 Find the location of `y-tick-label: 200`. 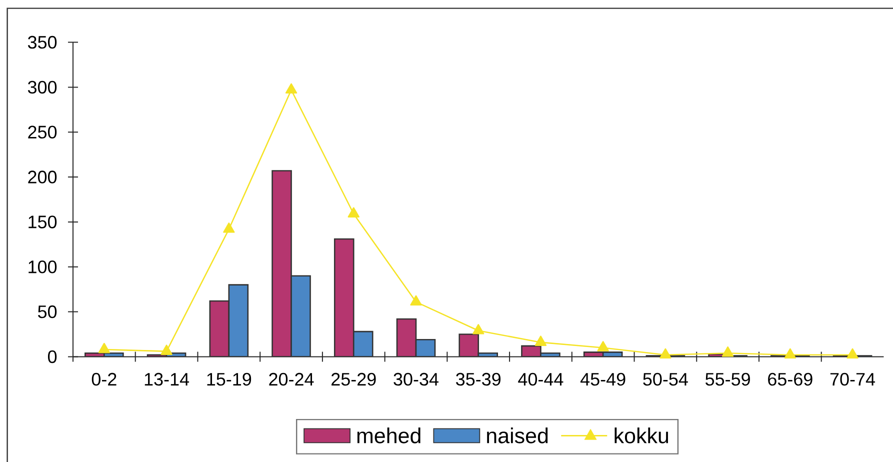

y-tick-label: 200 is located at coordinates (42, 177).